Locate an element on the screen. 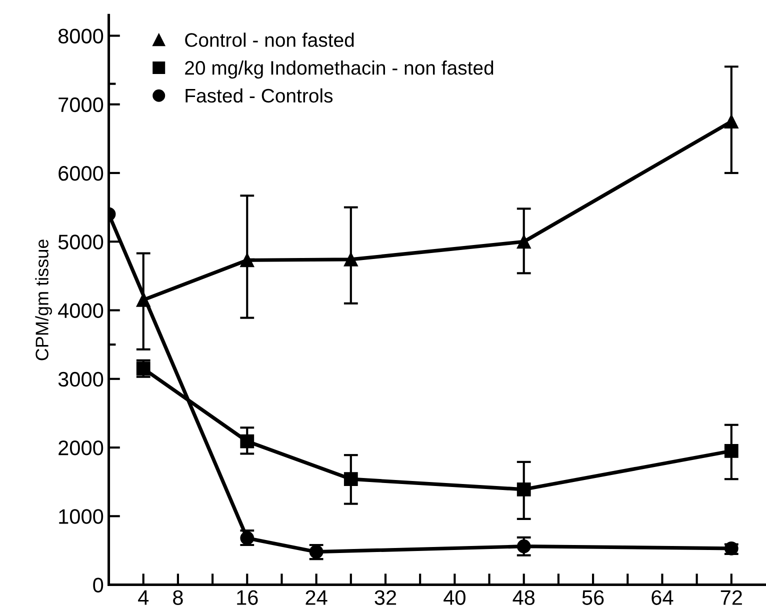  legend-label: Control - non fasted is located at coordinates (269, 39).